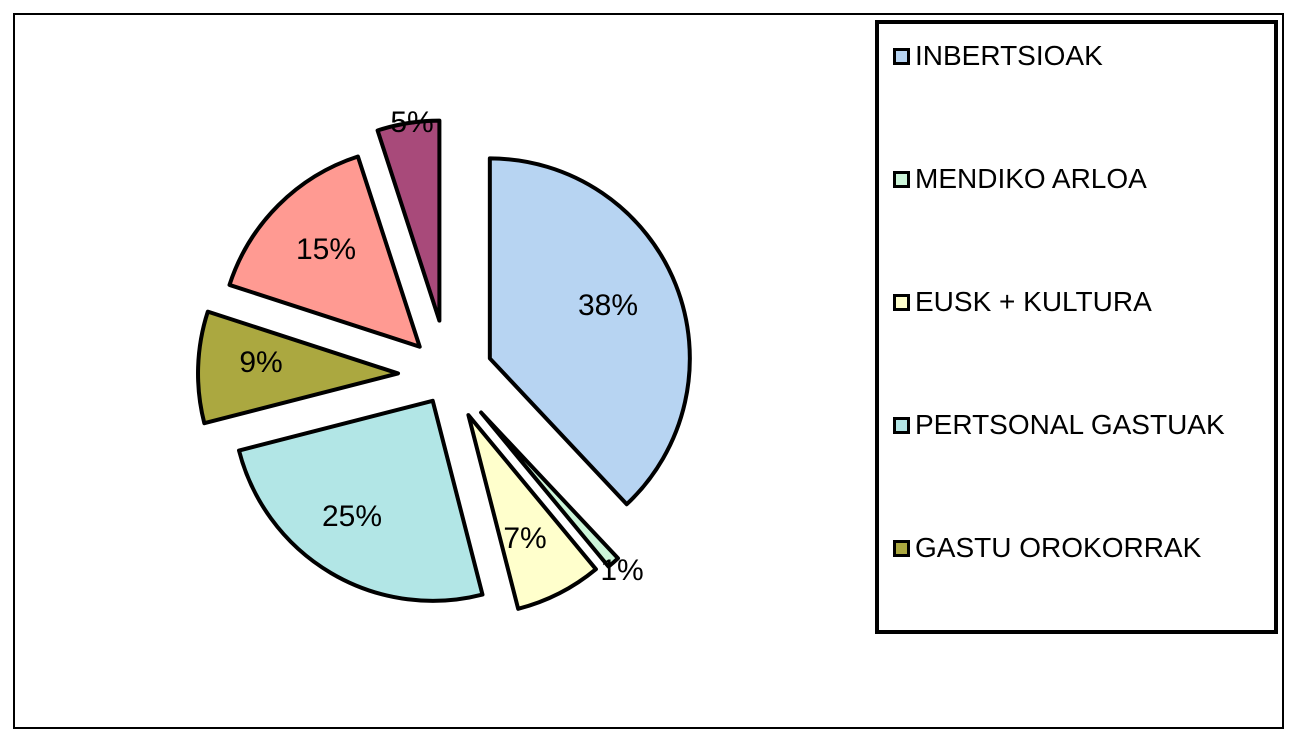 The height and width of the screenshot is (745, 1299). I want to click on legend-item-pertsonal-gastuak: PERTSONAL GASTUAK, so click(1059, 425).